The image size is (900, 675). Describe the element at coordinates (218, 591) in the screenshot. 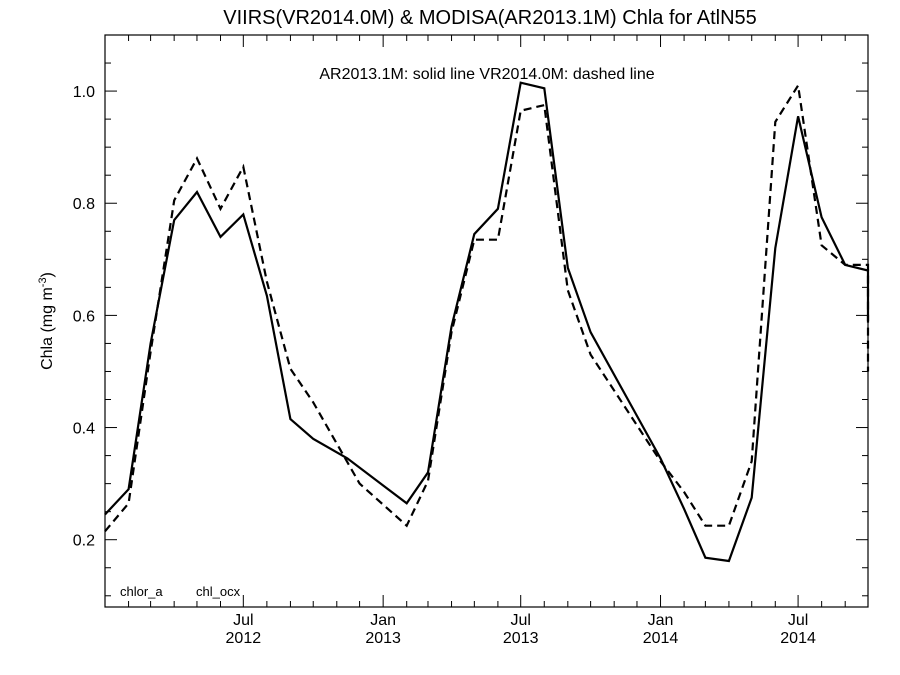

I see `bottom-label-chl-ocx: chl_ocx` at that location.